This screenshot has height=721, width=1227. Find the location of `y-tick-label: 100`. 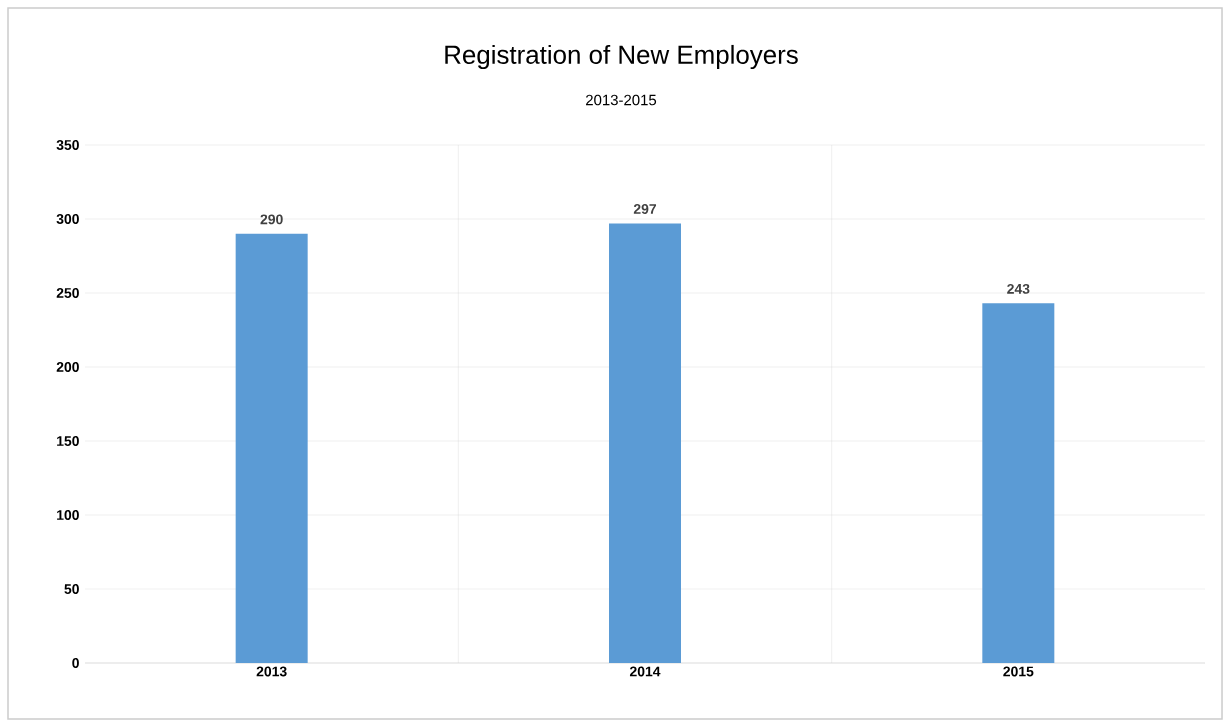

y-tick-label: 100 is located at coordinates (68, 515).